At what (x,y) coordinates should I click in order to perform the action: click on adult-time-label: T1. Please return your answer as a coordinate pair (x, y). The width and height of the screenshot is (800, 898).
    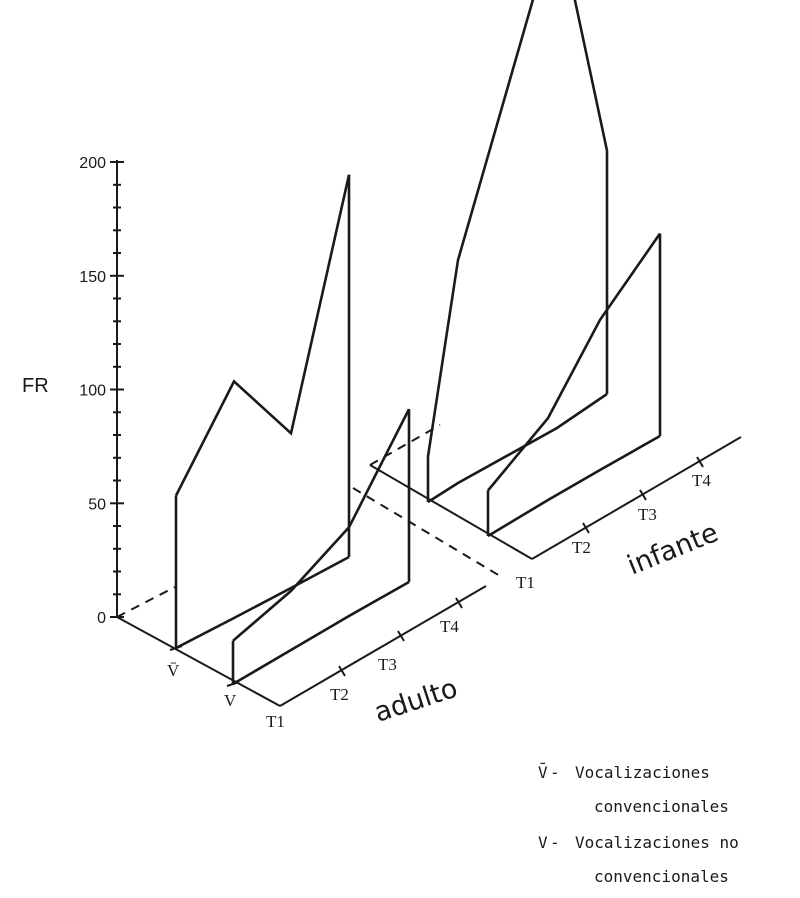
    Looking at the image, I should click on (275, 721).